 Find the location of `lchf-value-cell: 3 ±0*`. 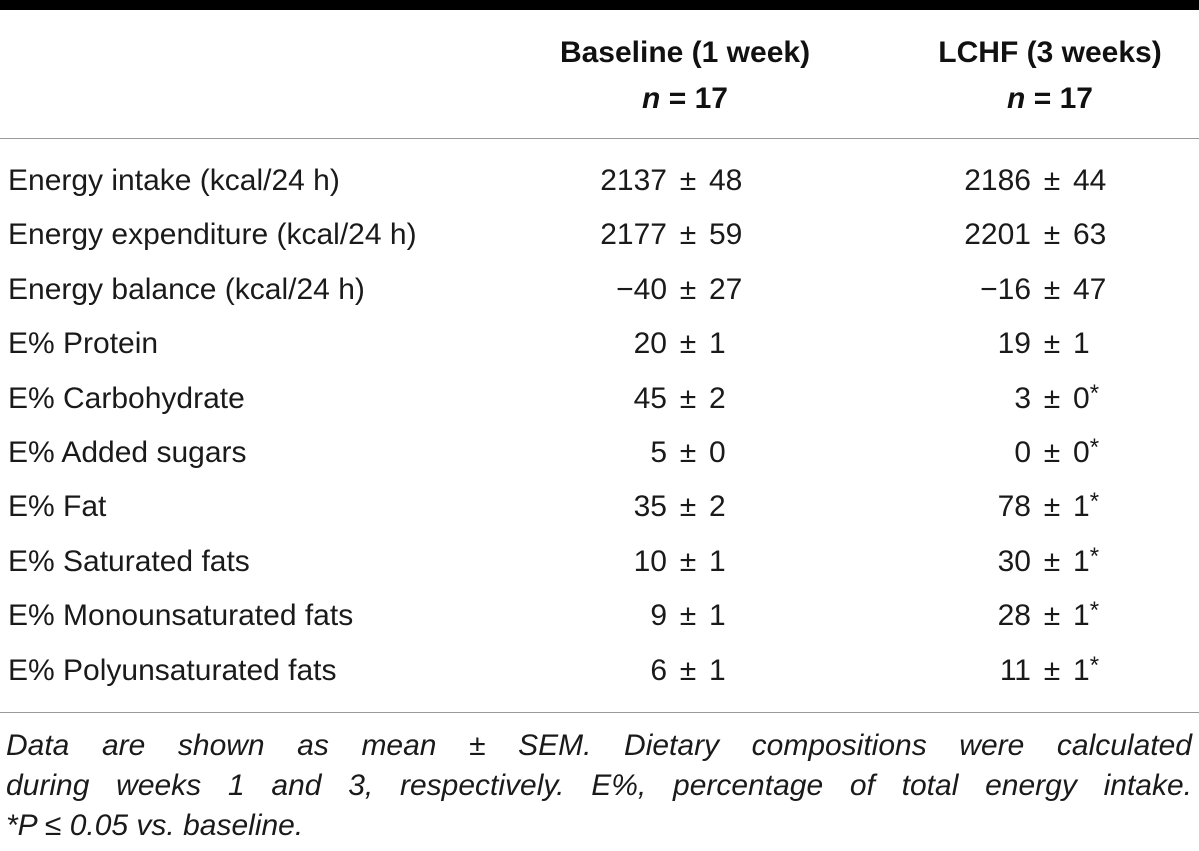

lchf-value-cell: 3 ±0* is located at coordinates (1050, 399).